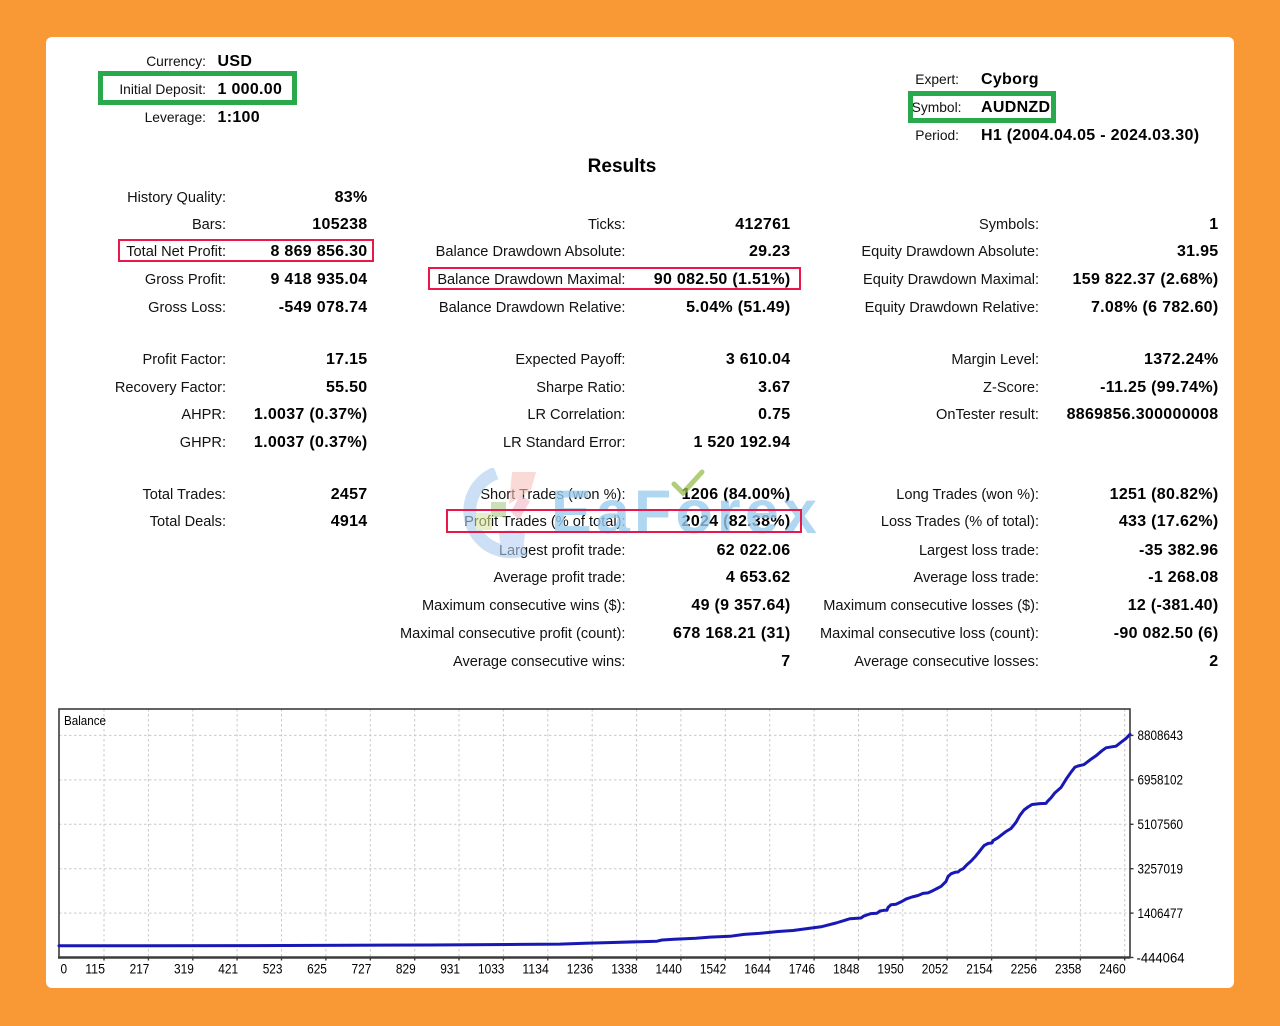 The image size is (1280, 1026). What do you see at coordinates (450, 968) in the screenshot?
I see `svg-text: 931` at bounding box center [450, 968].